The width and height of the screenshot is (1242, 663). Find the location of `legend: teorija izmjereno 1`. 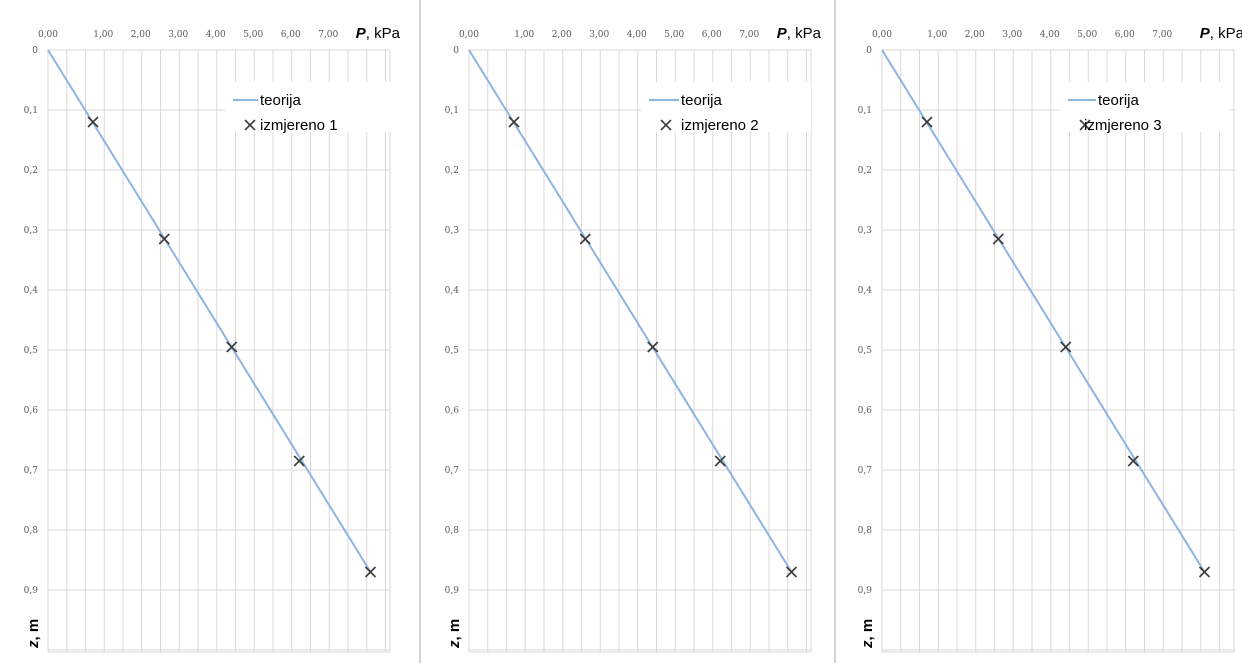

legend: teorija izmjereno 1 is located at coordinates (310, 108).